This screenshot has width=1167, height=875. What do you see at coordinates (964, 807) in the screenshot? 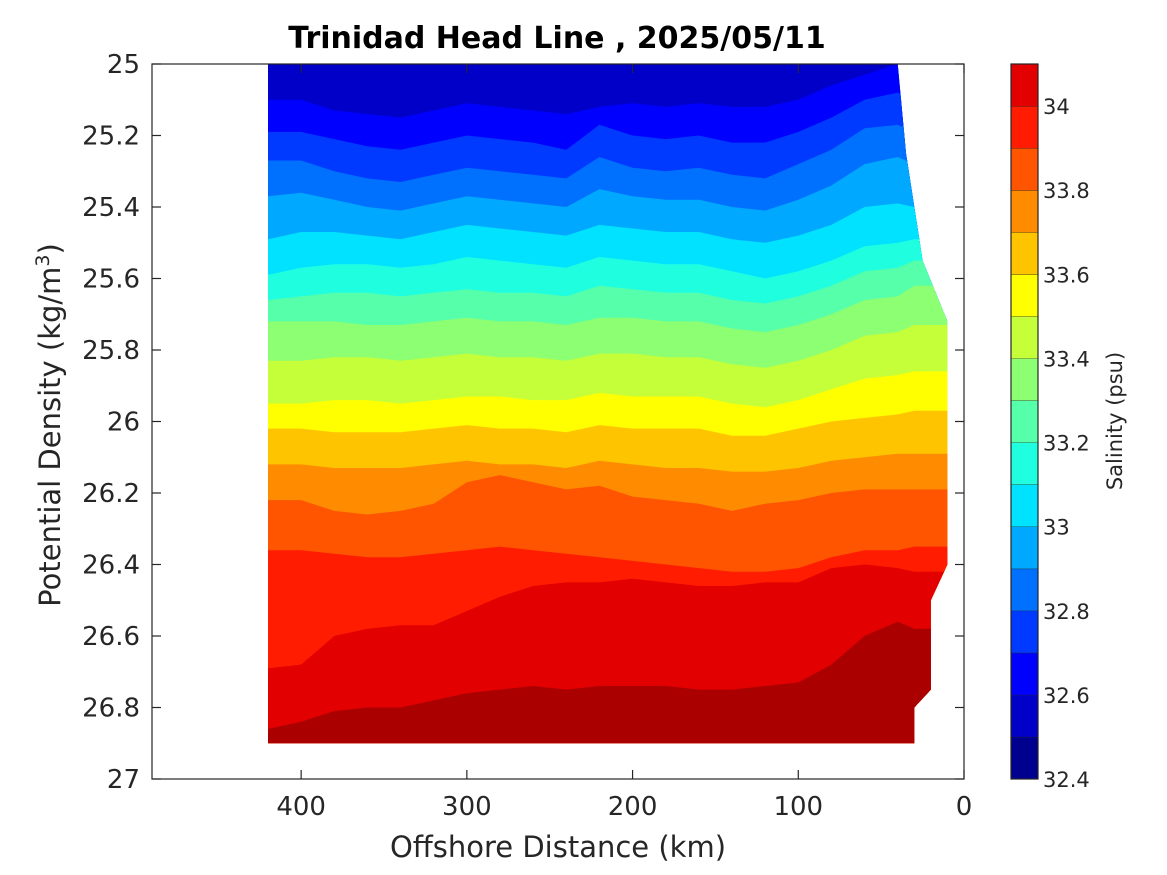
I see `x-tick-label: 0` at bounding box center [964, 807].